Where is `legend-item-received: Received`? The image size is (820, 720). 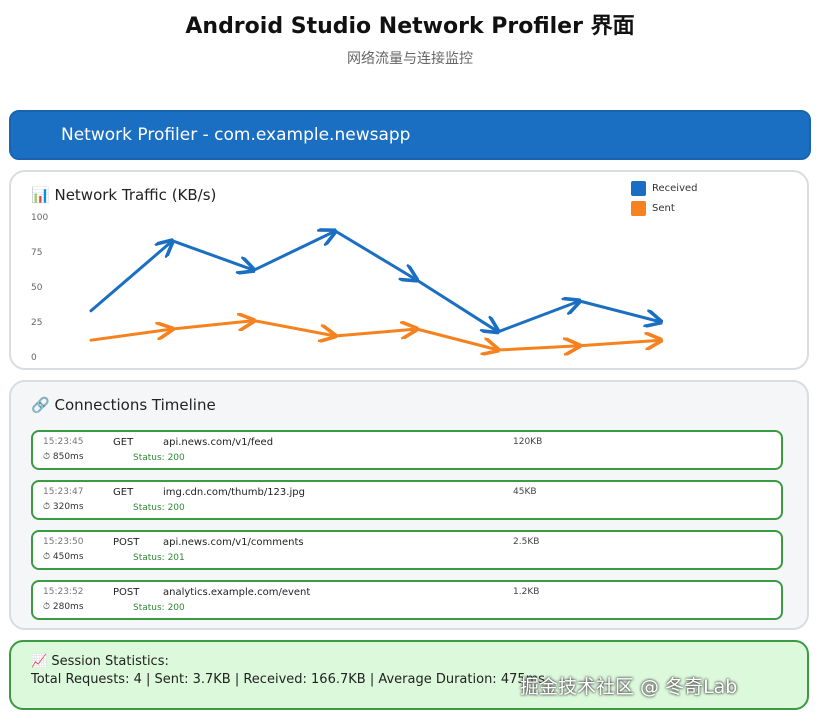 legend-item-received: Received is located at coordinates (664, 188).